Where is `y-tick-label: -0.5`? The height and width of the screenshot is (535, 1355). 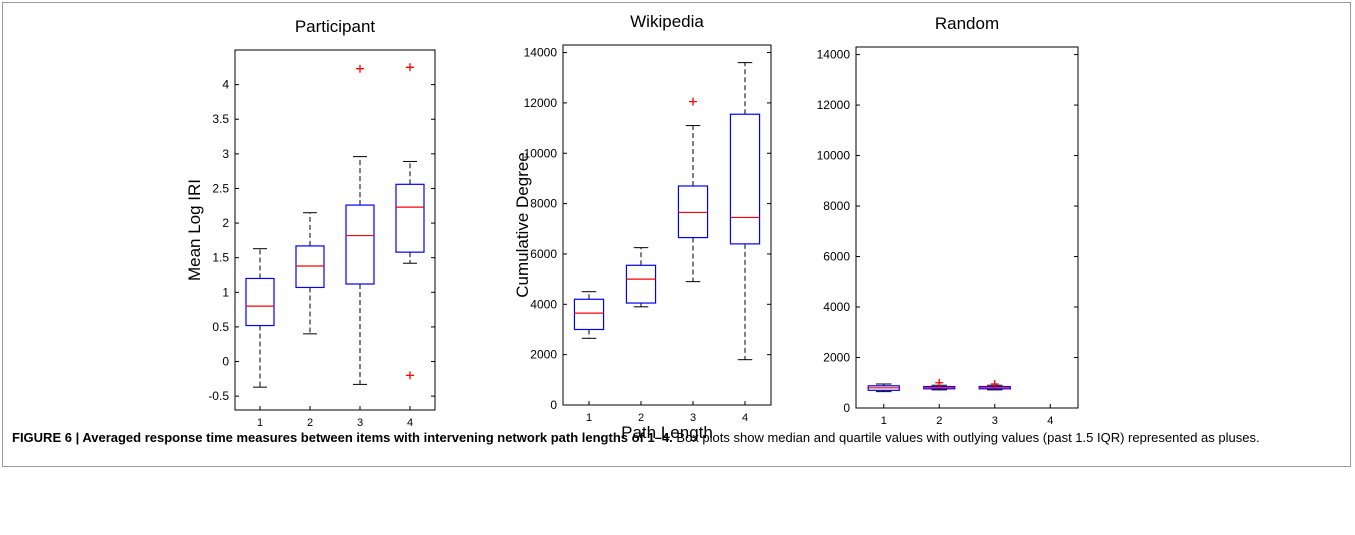
y-tick-label: -0.5 is located at coordinates (218, 396).